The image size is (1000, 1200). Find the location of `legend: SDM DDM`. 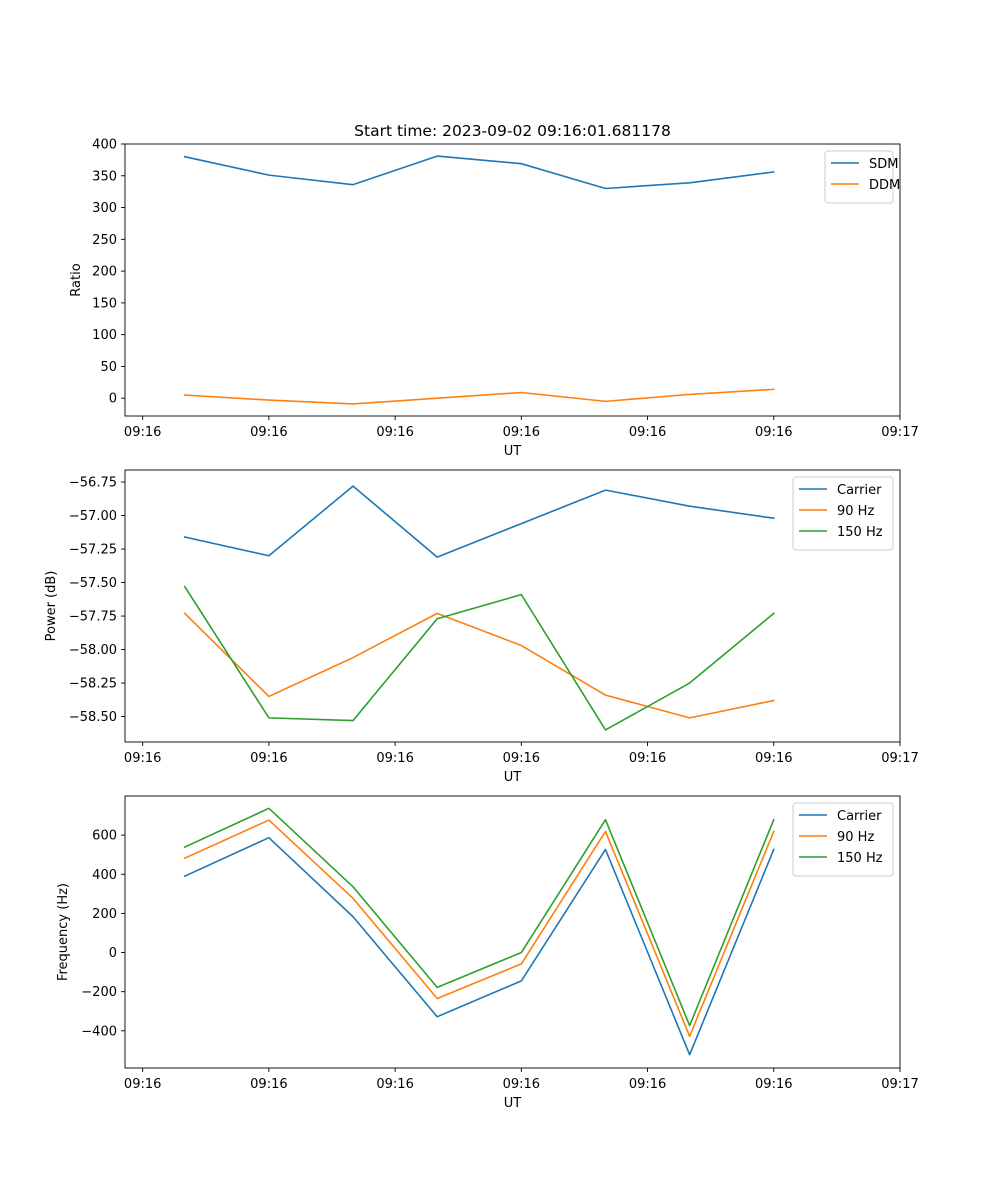

legend: SDM DDM is located at coordinates (862, 177).